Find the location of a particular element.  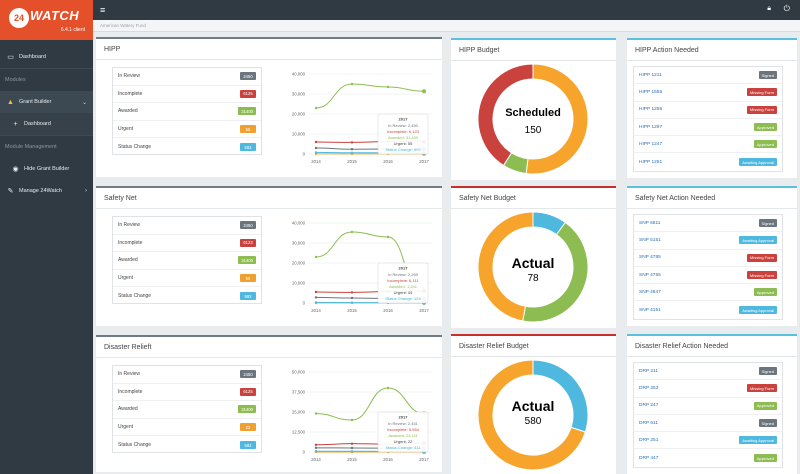

power-icon: ⏻ is located at coordinates (786, 8).